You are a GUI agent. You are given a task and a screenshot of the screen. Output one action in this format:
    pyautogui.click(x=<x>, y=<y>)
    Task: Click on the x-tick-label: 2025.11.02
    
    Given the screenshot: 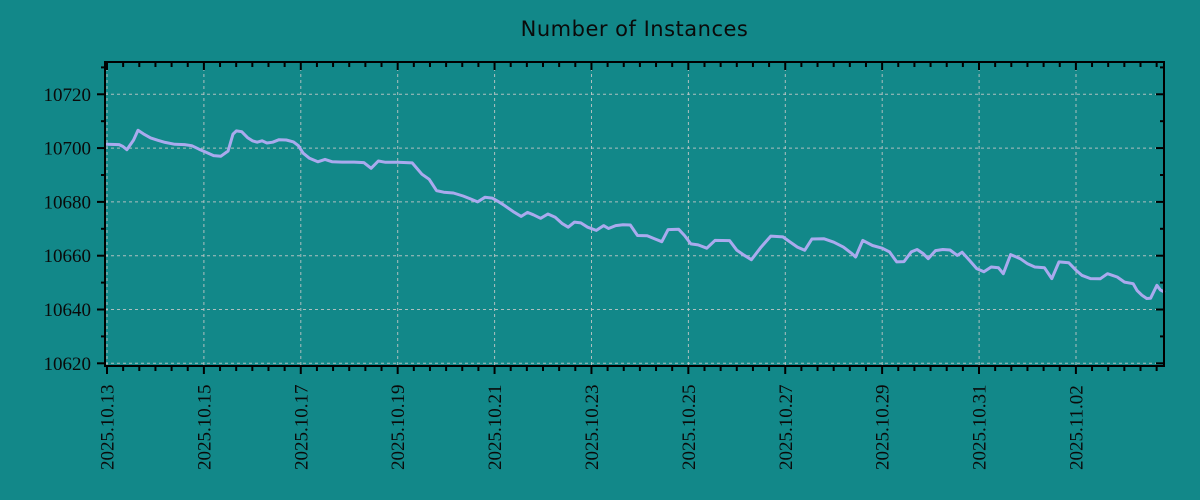 What is the action you would take?
    pyautogui.click(x=1077, y=427)
    